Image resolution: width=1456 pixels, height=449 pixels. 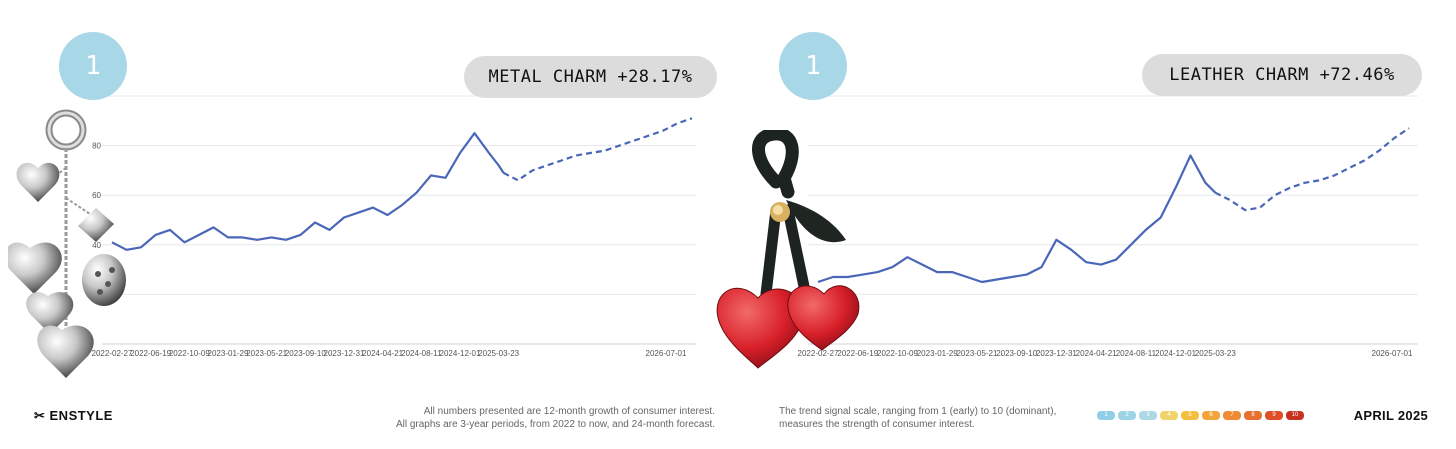 I want to click on y-tick-label: 40, so click(x=96, y=245).